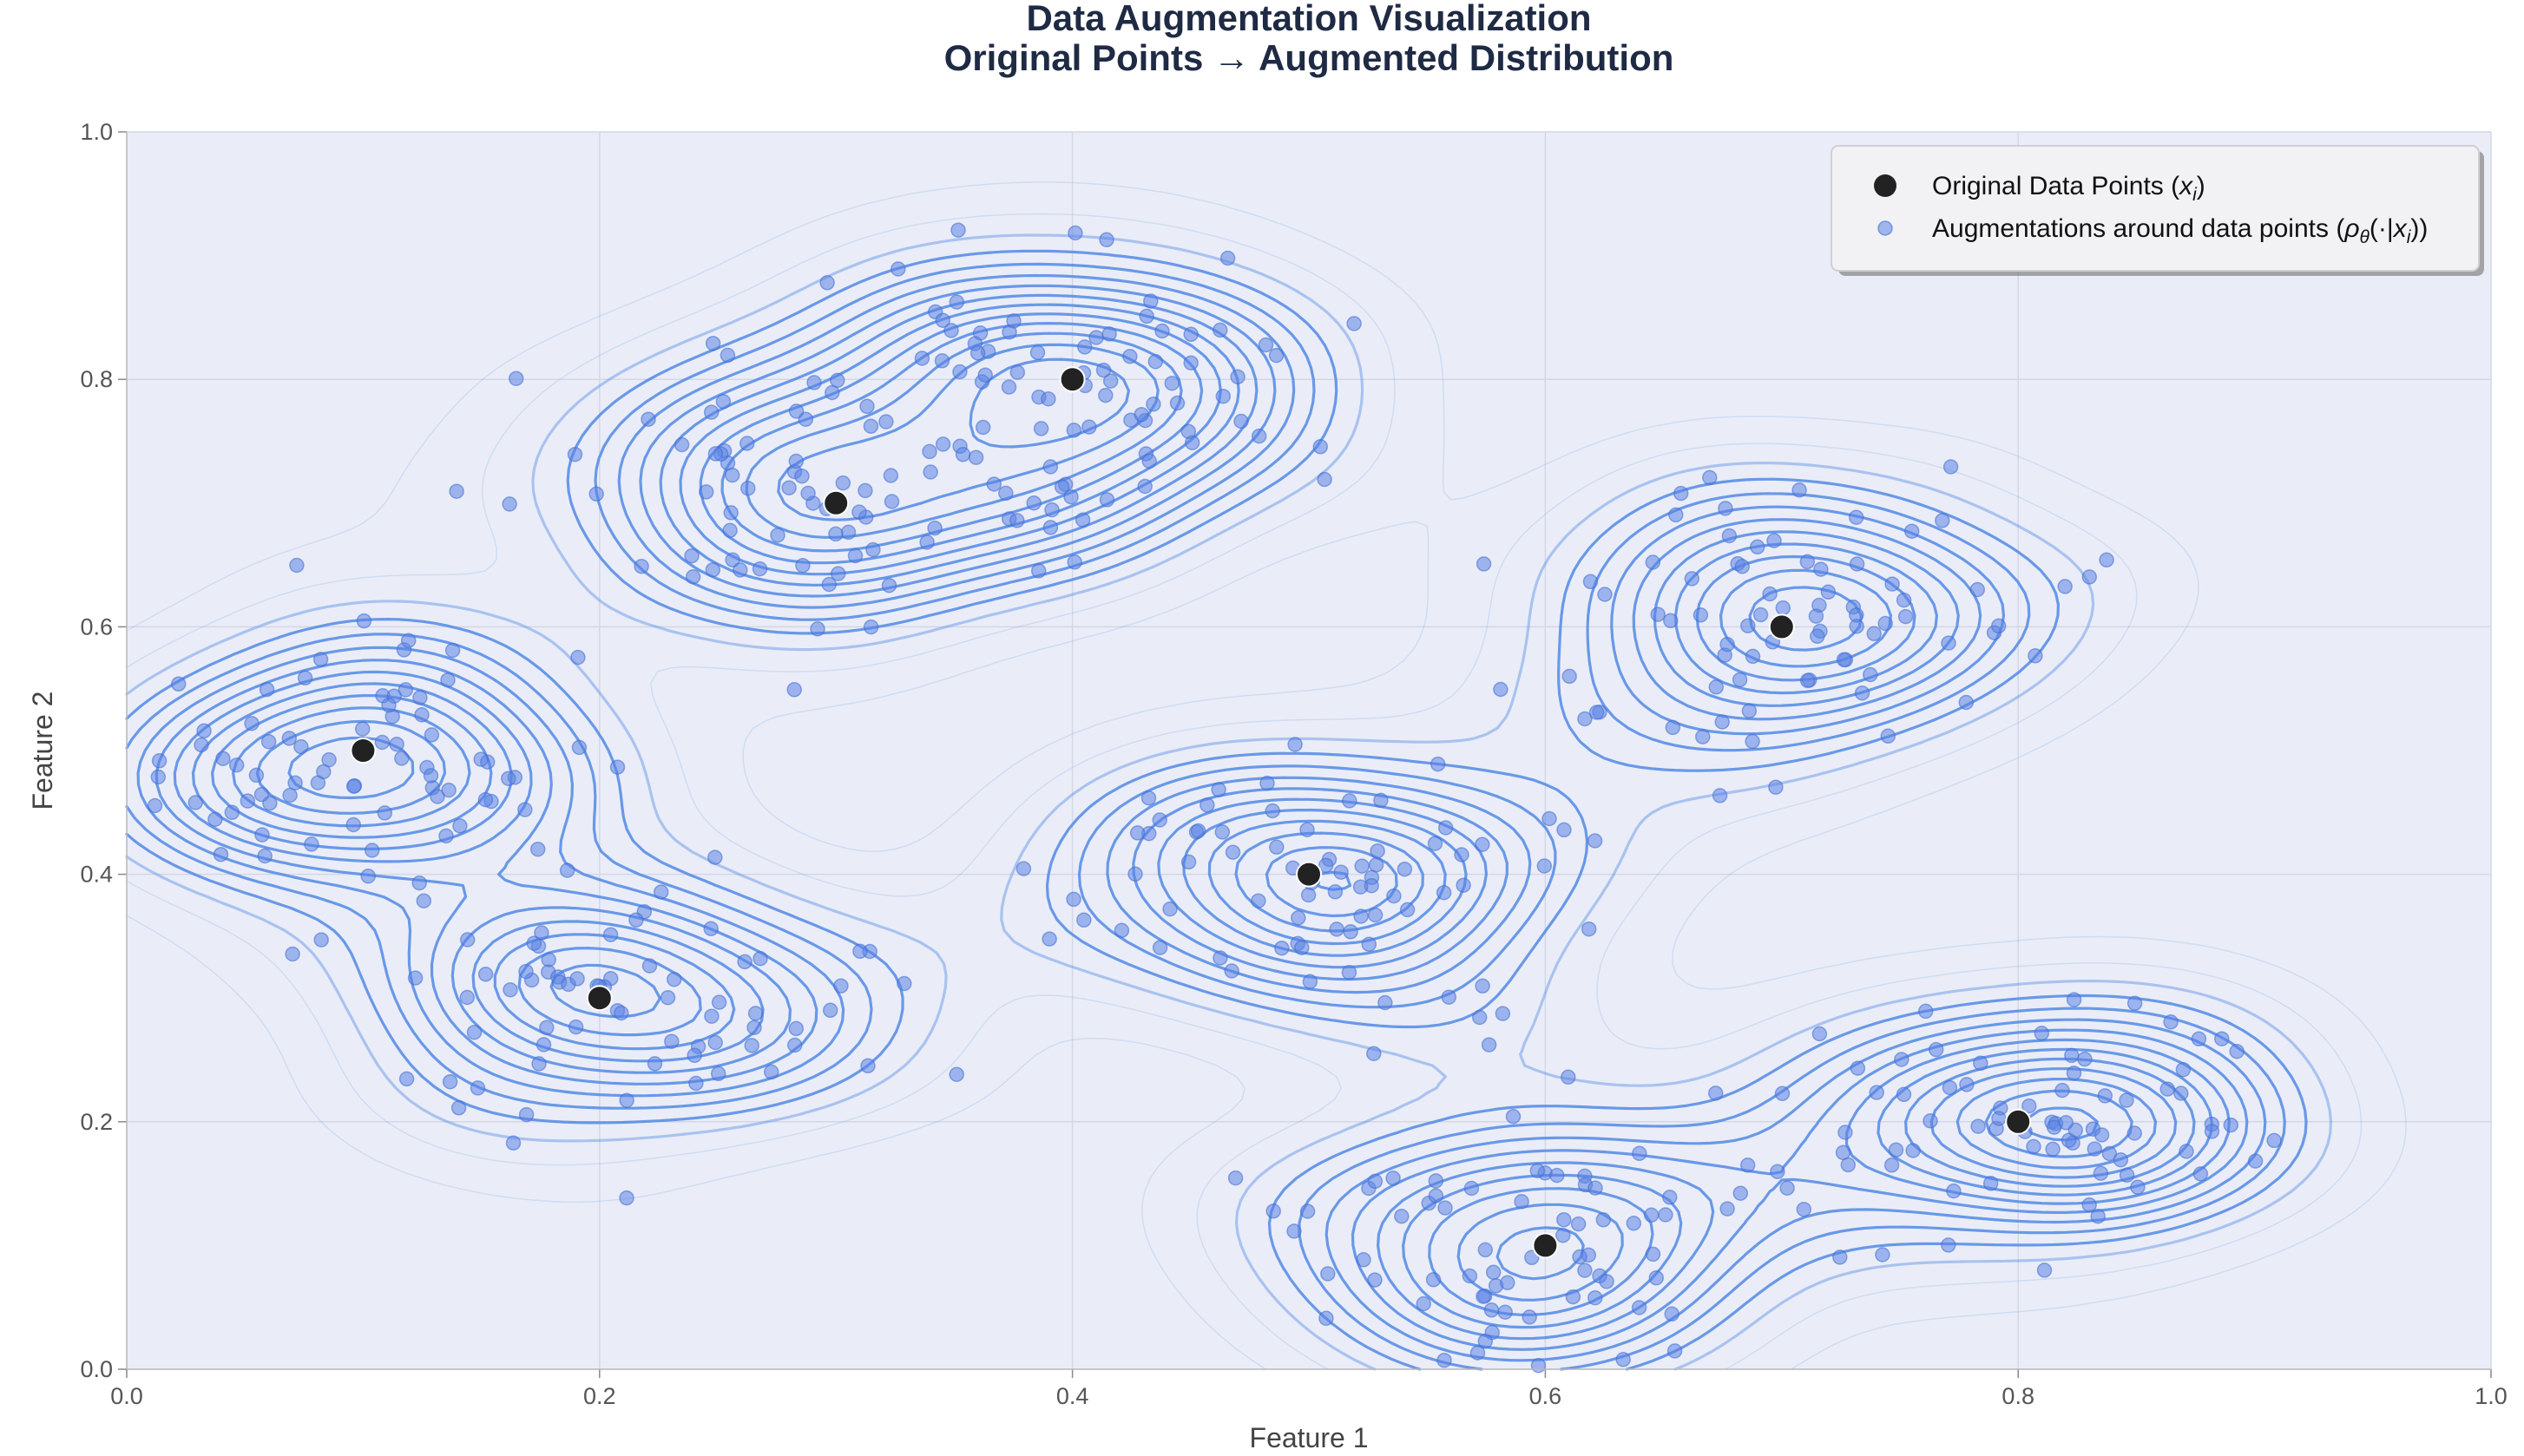 Image resolution: width=2524 pixels, height=1456 pixels. Describe the element at coordinates (126, 1396) in the screenshot. I see `x-tick-label: 0.0` at that location.